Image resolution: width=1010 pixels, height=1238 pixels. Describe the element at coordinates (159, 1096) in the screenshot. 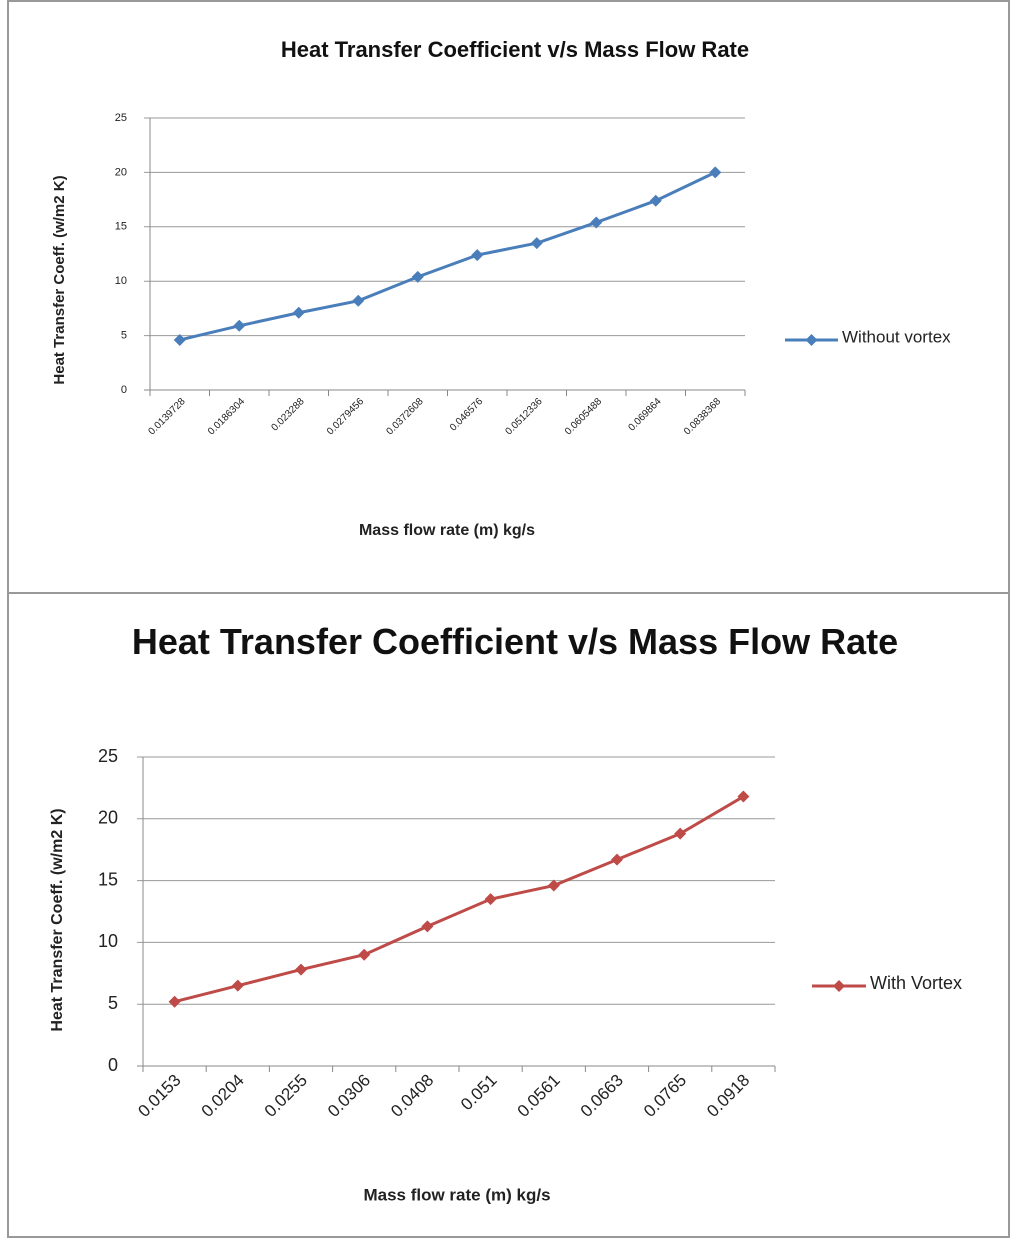

I see `x-tick-label: 0.0153` at that location.